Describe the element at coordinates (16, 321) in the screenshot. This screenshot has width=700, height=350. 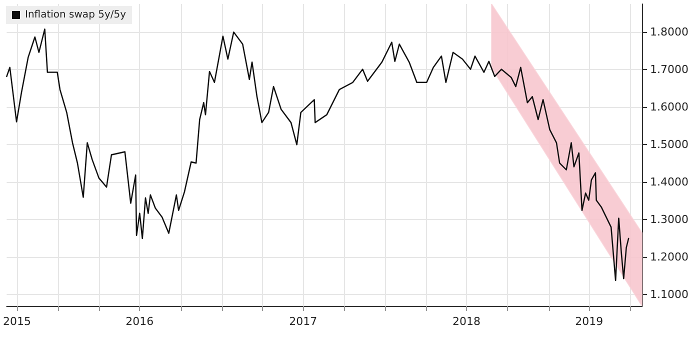
I see `x-tick-label: 2015` at that location.